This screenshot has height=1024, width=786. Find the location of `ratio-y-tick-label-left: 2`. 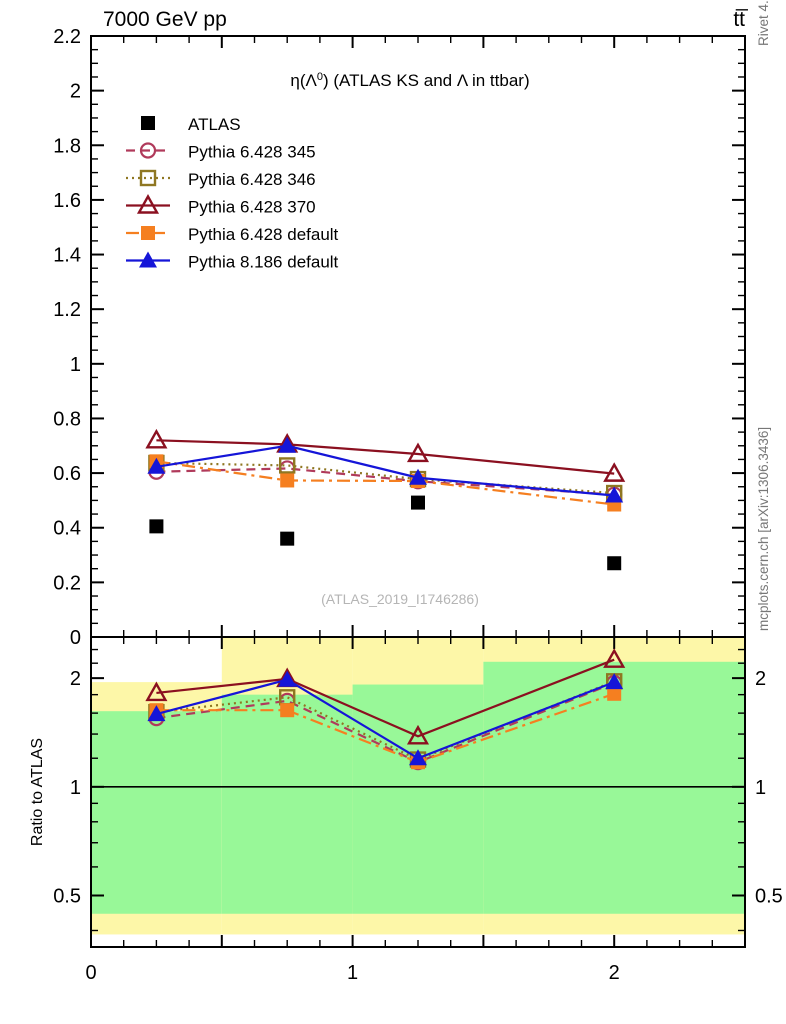

ratio-y-tick-label-left: 2 is located at coordinates (75, 679).